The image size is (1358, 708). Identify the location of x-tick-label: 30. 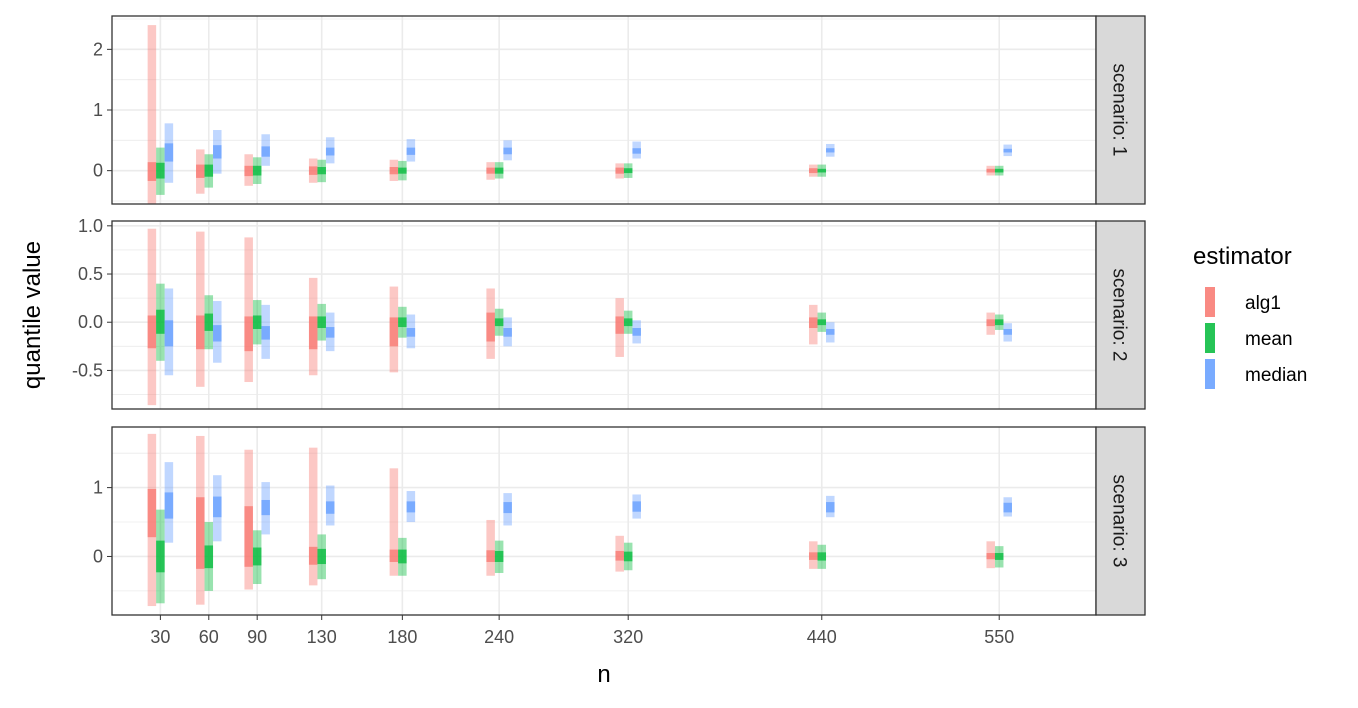
(160, 637).